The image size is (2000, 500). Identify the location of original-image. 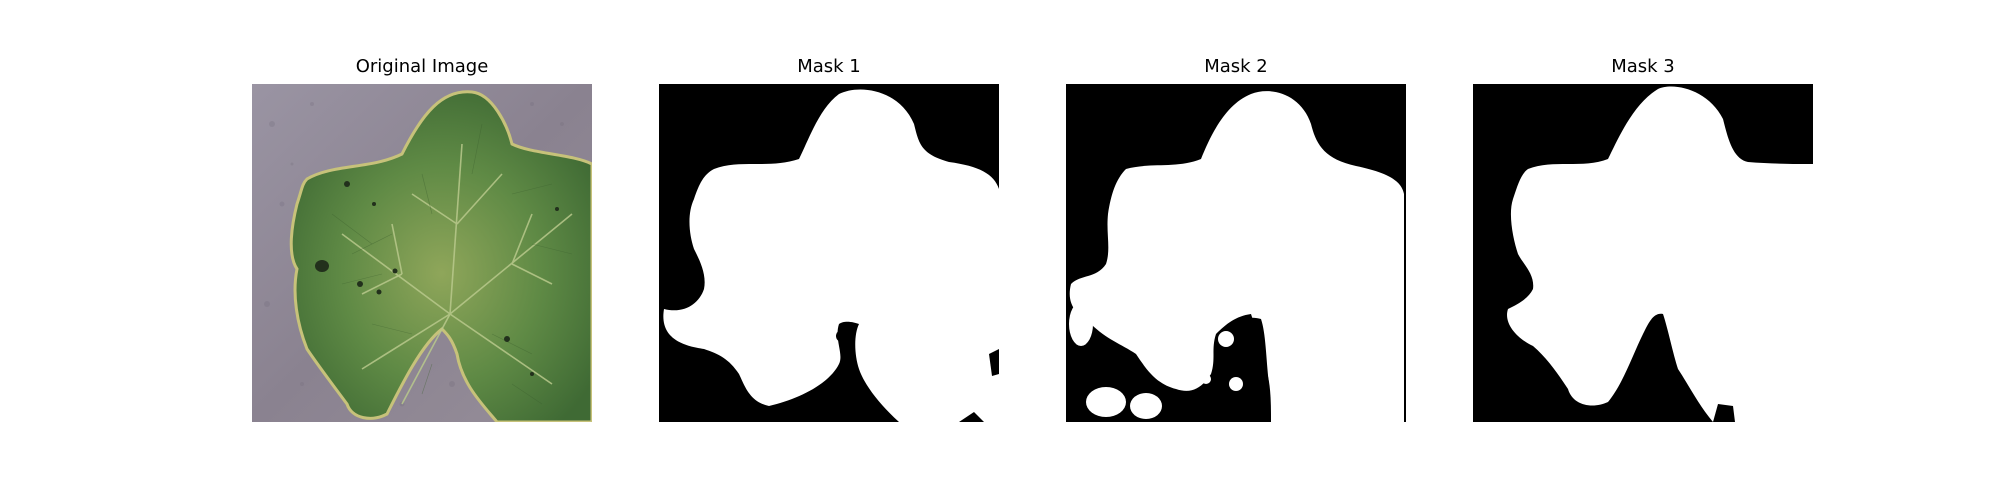
(422, 253).